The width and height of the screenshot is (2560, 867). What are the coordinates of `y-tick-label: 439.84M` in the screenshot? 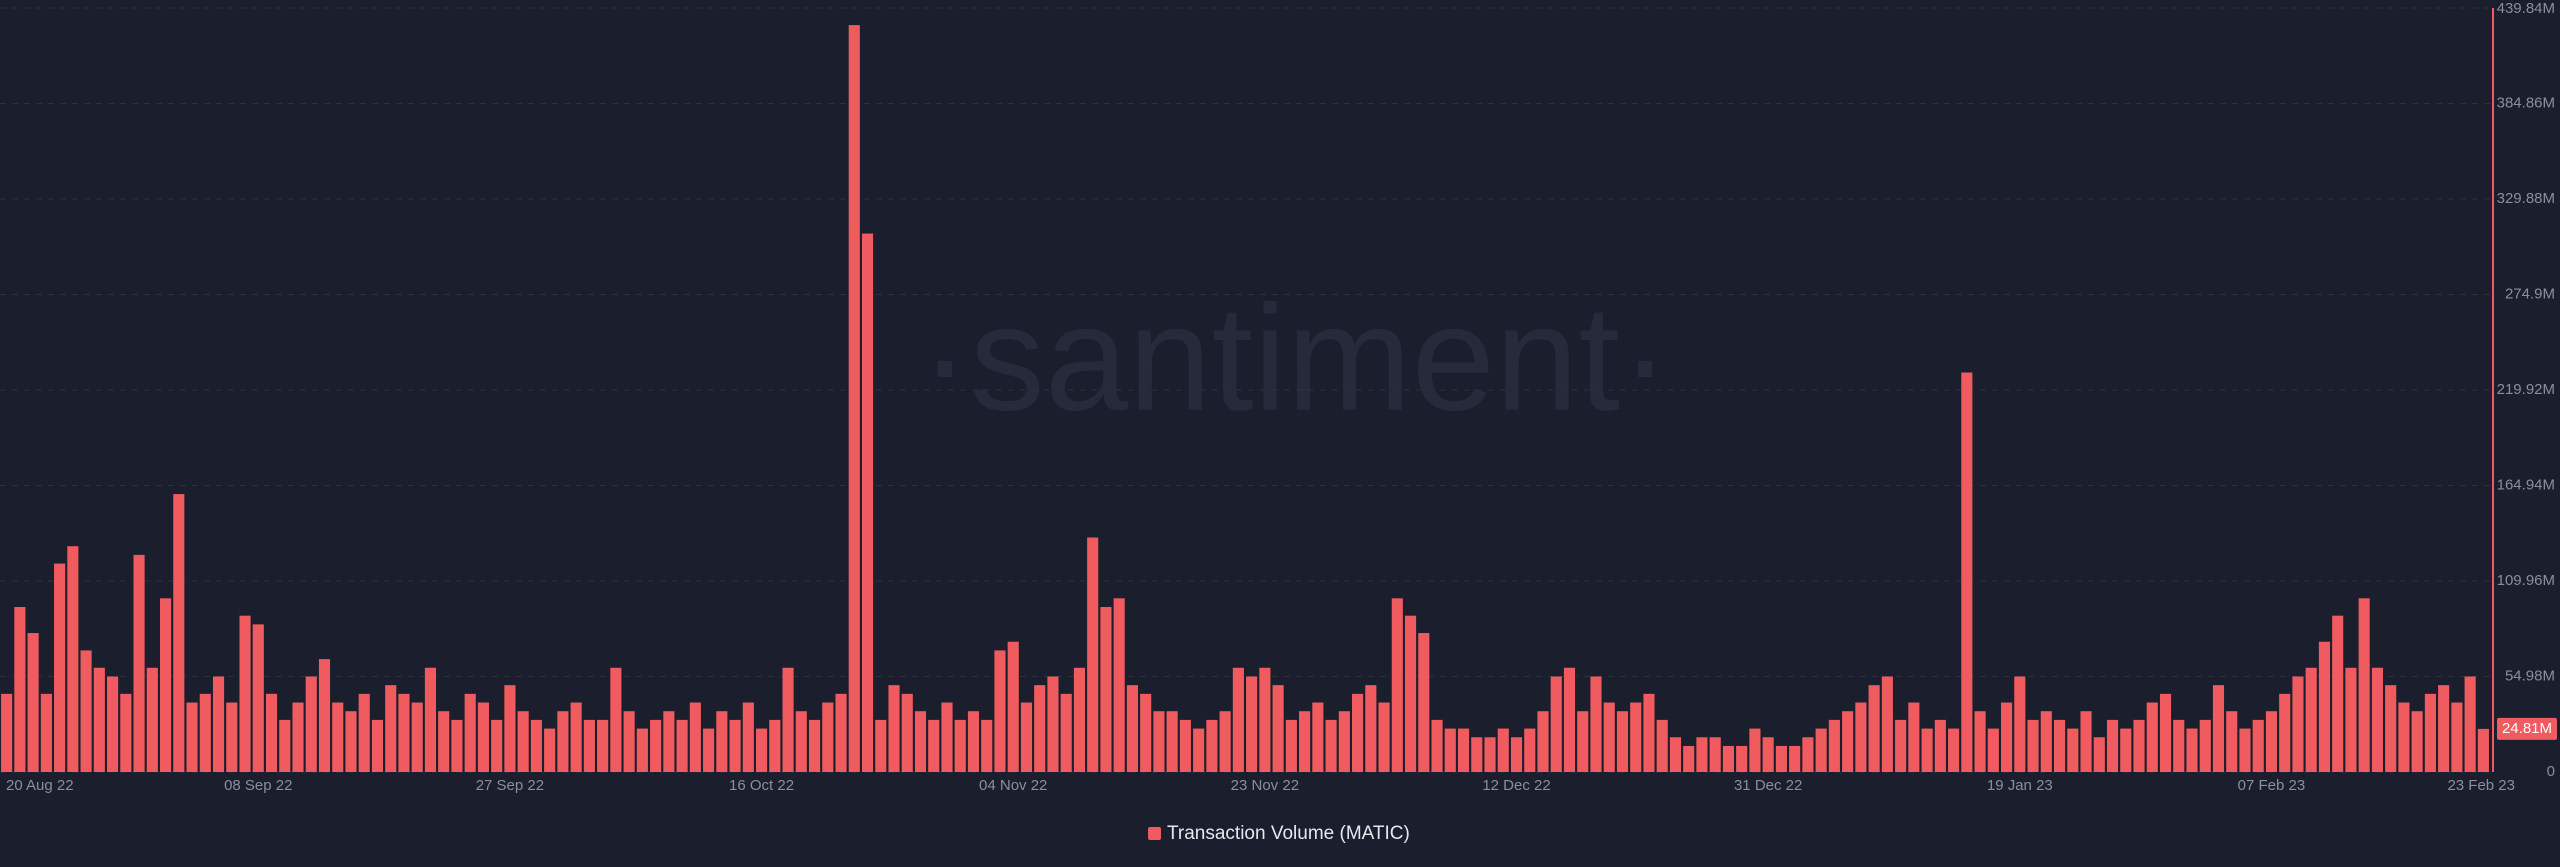 It's located at (2526, 8).